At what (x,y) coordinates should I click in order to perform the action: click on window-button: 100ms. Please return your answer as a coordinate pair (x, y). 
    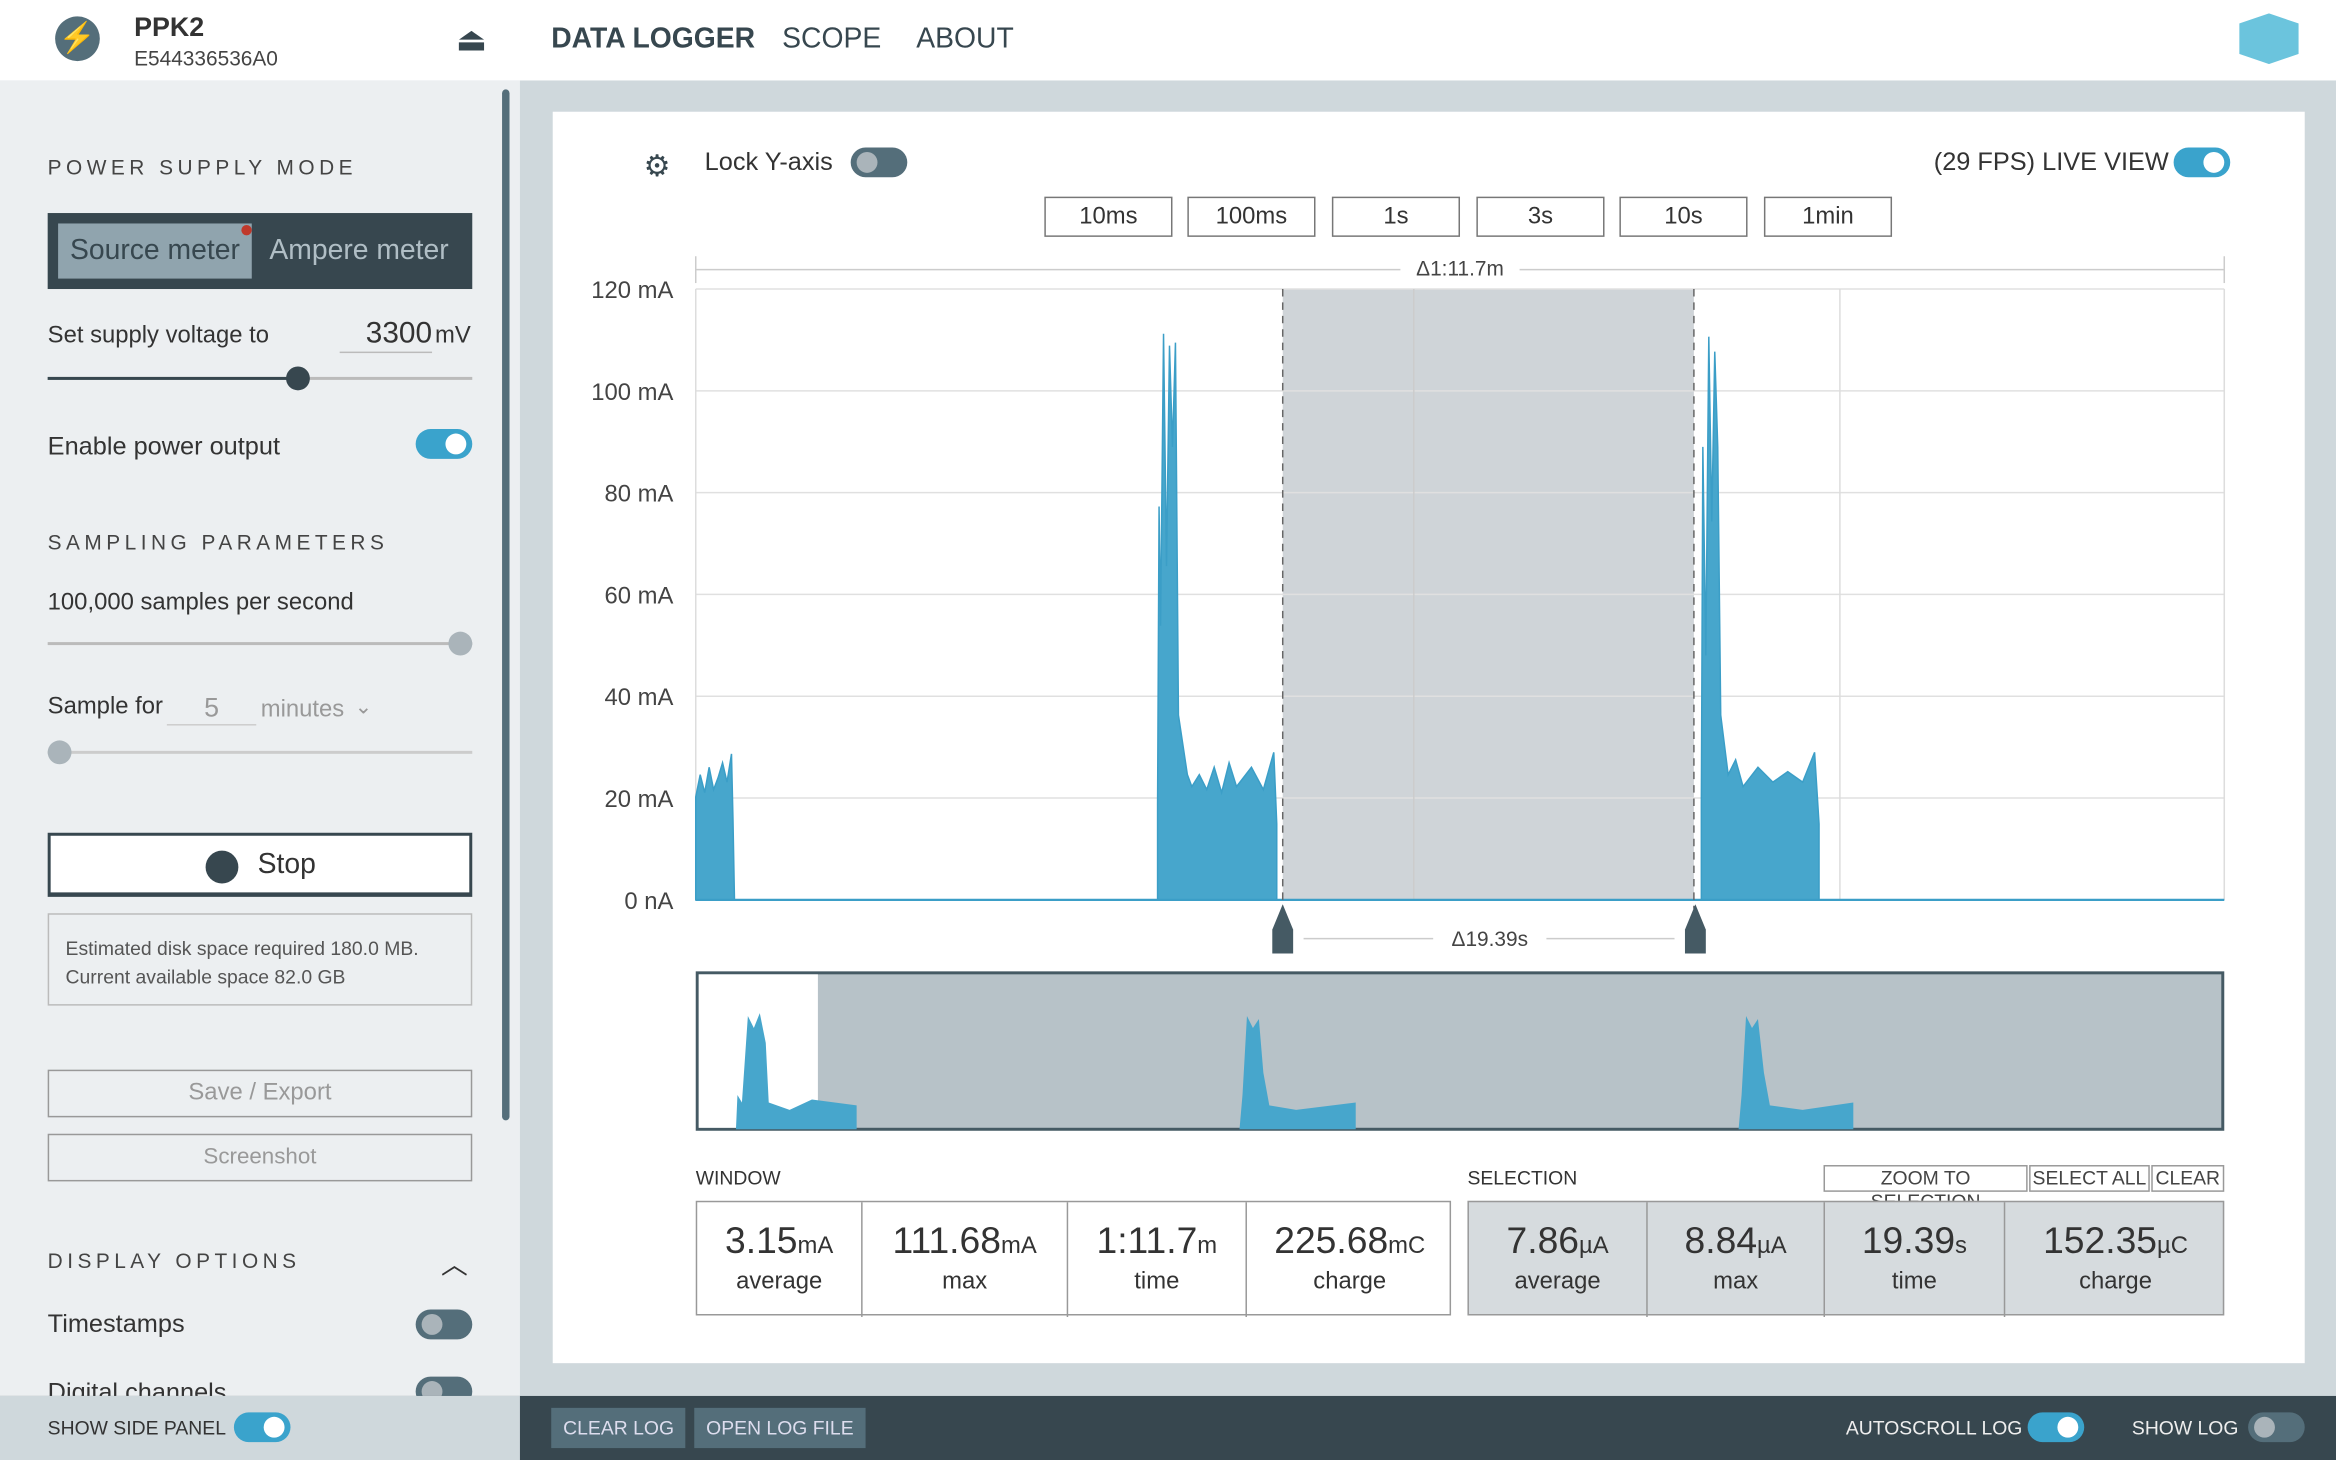
    Looking at the image, I should click on (1251, 216).